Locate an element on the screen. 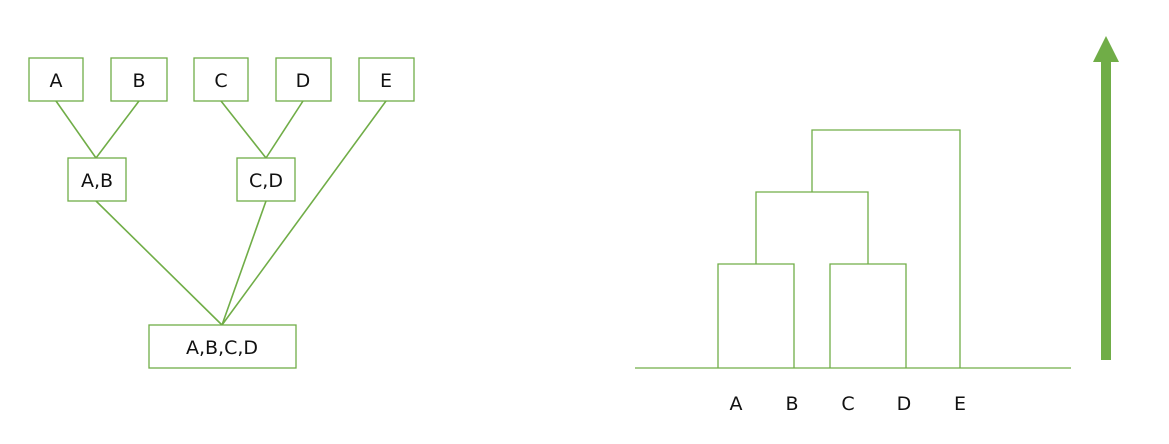  tree-node-b: B is located at coordinates (139, 79).